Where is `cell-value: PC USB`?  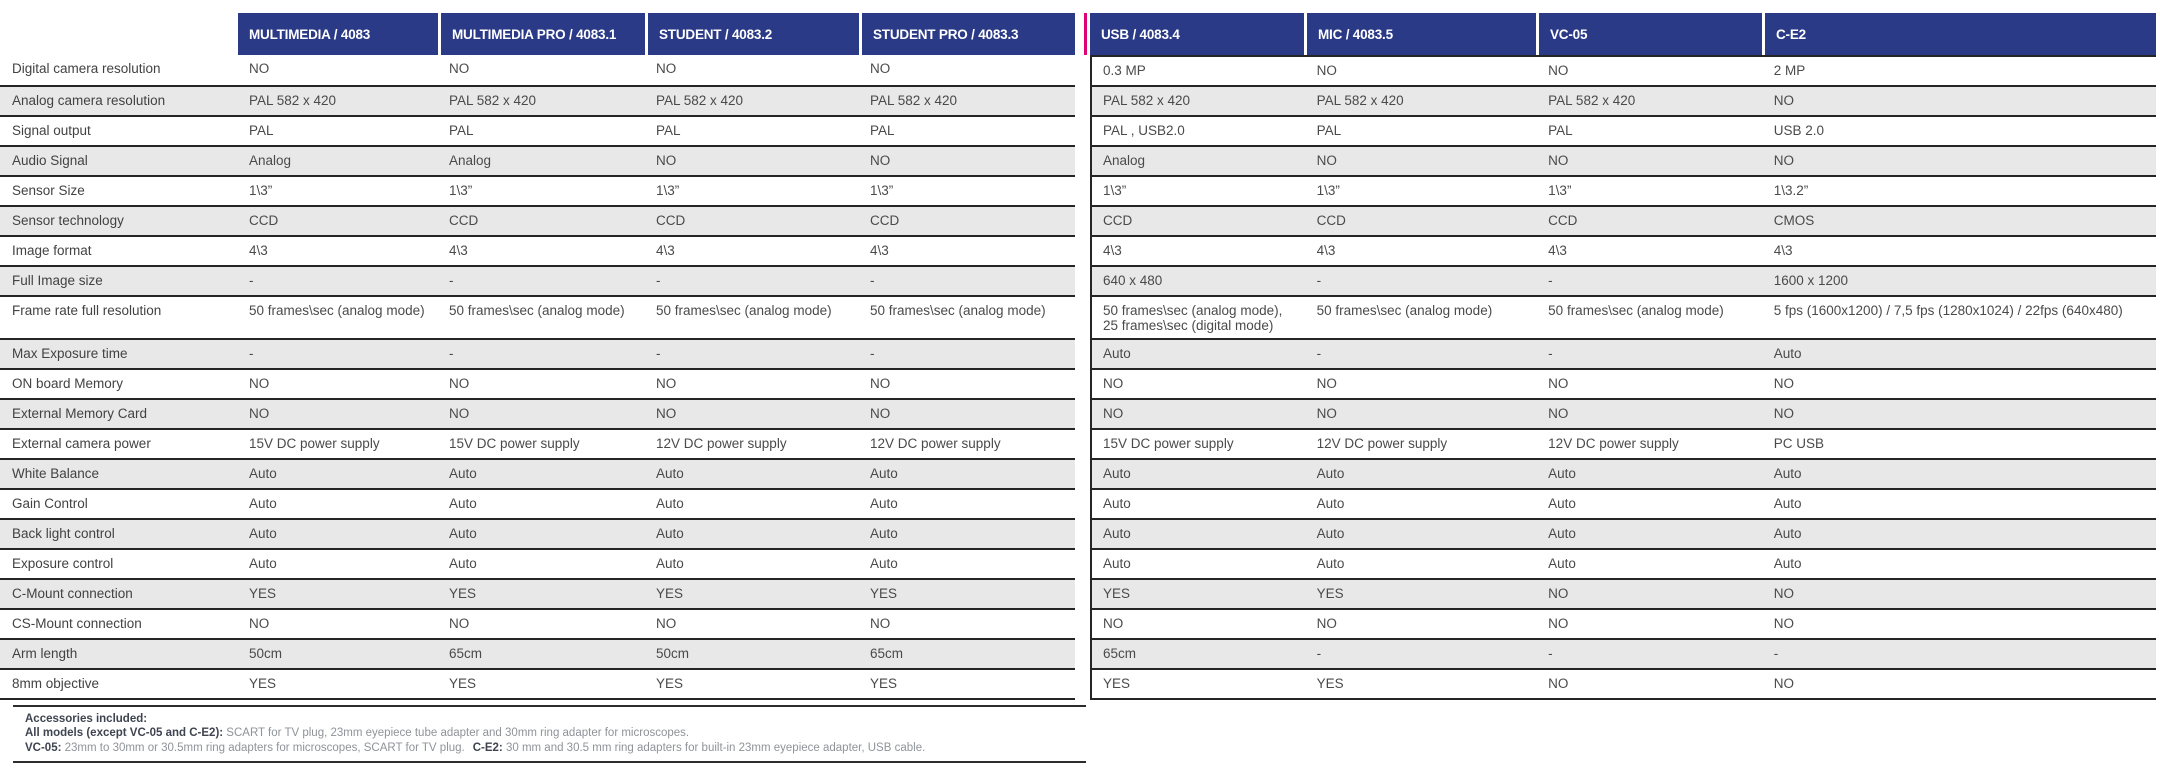
cell-value: PC USB is located at coordinates (1799, 443).